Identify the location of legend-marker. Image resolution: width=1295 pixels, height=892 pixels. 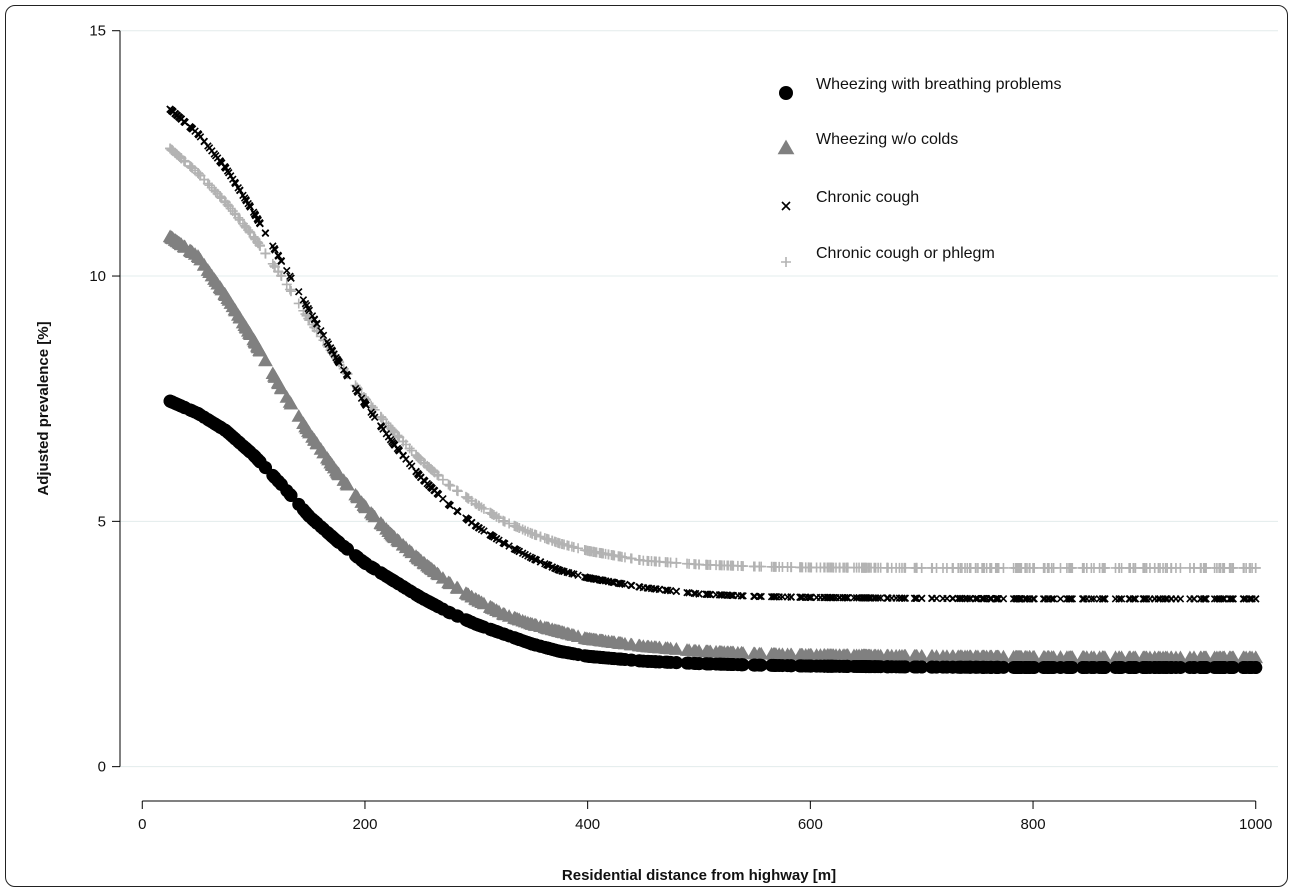
(786, 262).